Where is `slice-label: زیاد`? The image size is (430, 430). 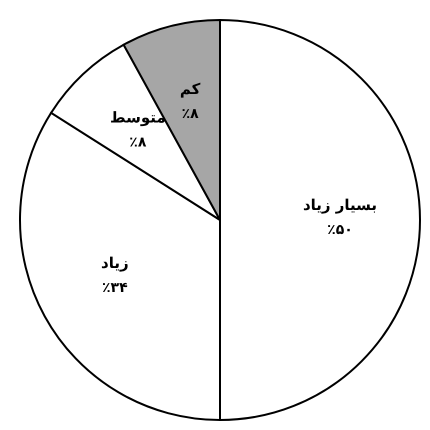
slice-label: زیاد is located at coordinates (115, 263).